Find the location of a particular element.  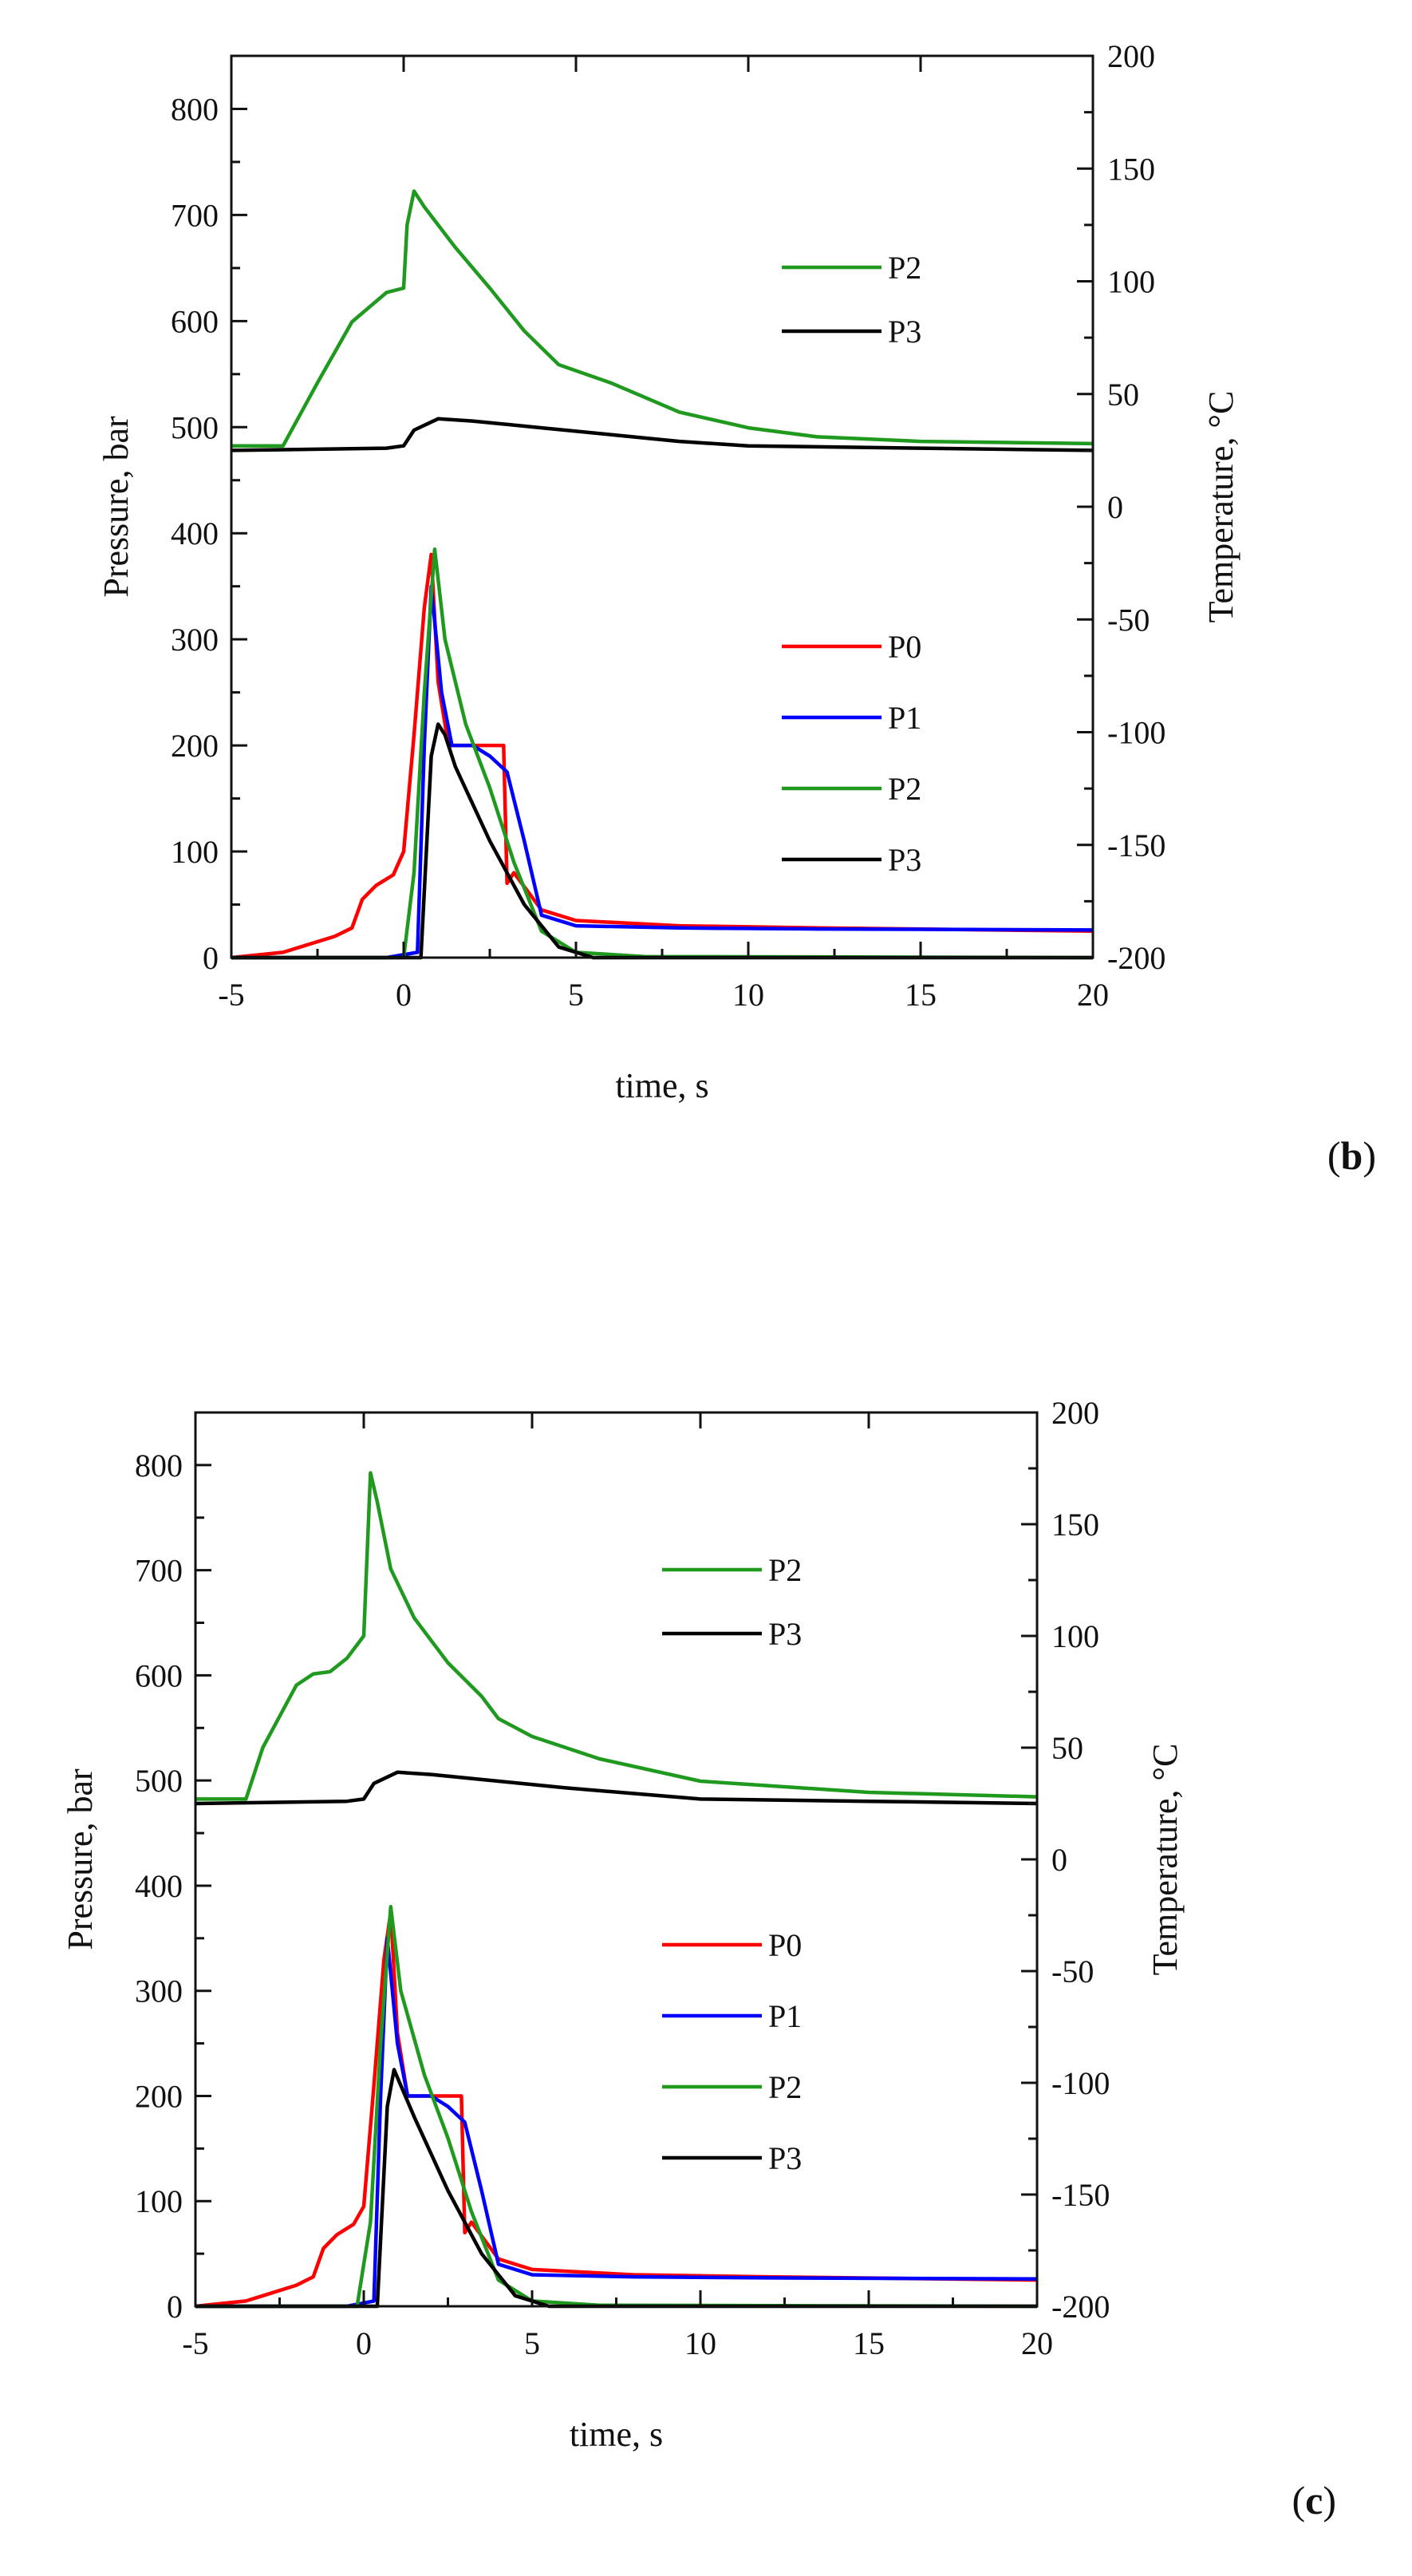

panel-label: (b) is located at coordinates (1351, 1155).